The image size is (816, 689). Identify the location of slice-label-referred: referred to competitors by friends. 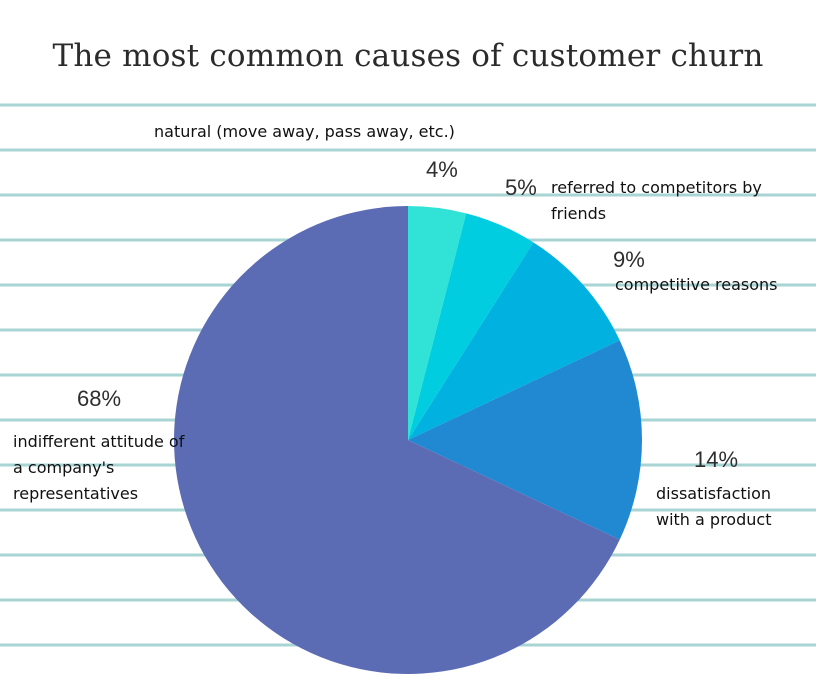
(656, 200).